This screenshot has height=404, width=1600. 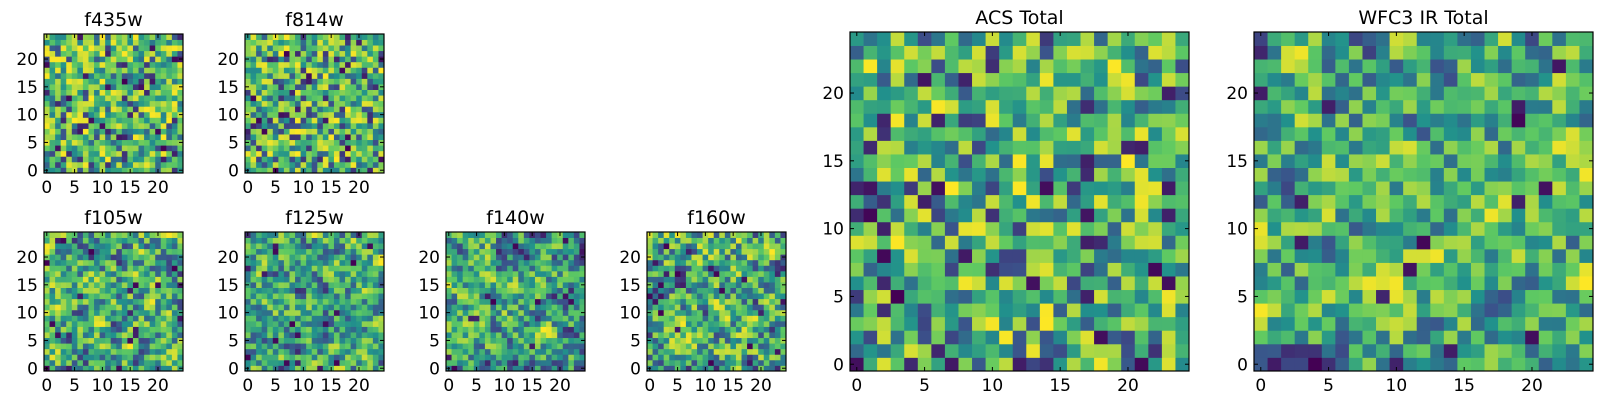 I want to click on y-tick-label: 5, so click(x=635, y=342).